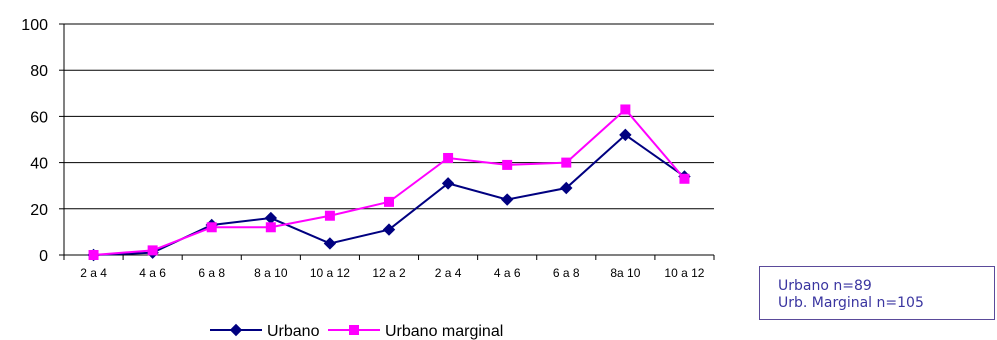  I want to click on legend-entry-1: Urbano marginal, so click(415, 331).